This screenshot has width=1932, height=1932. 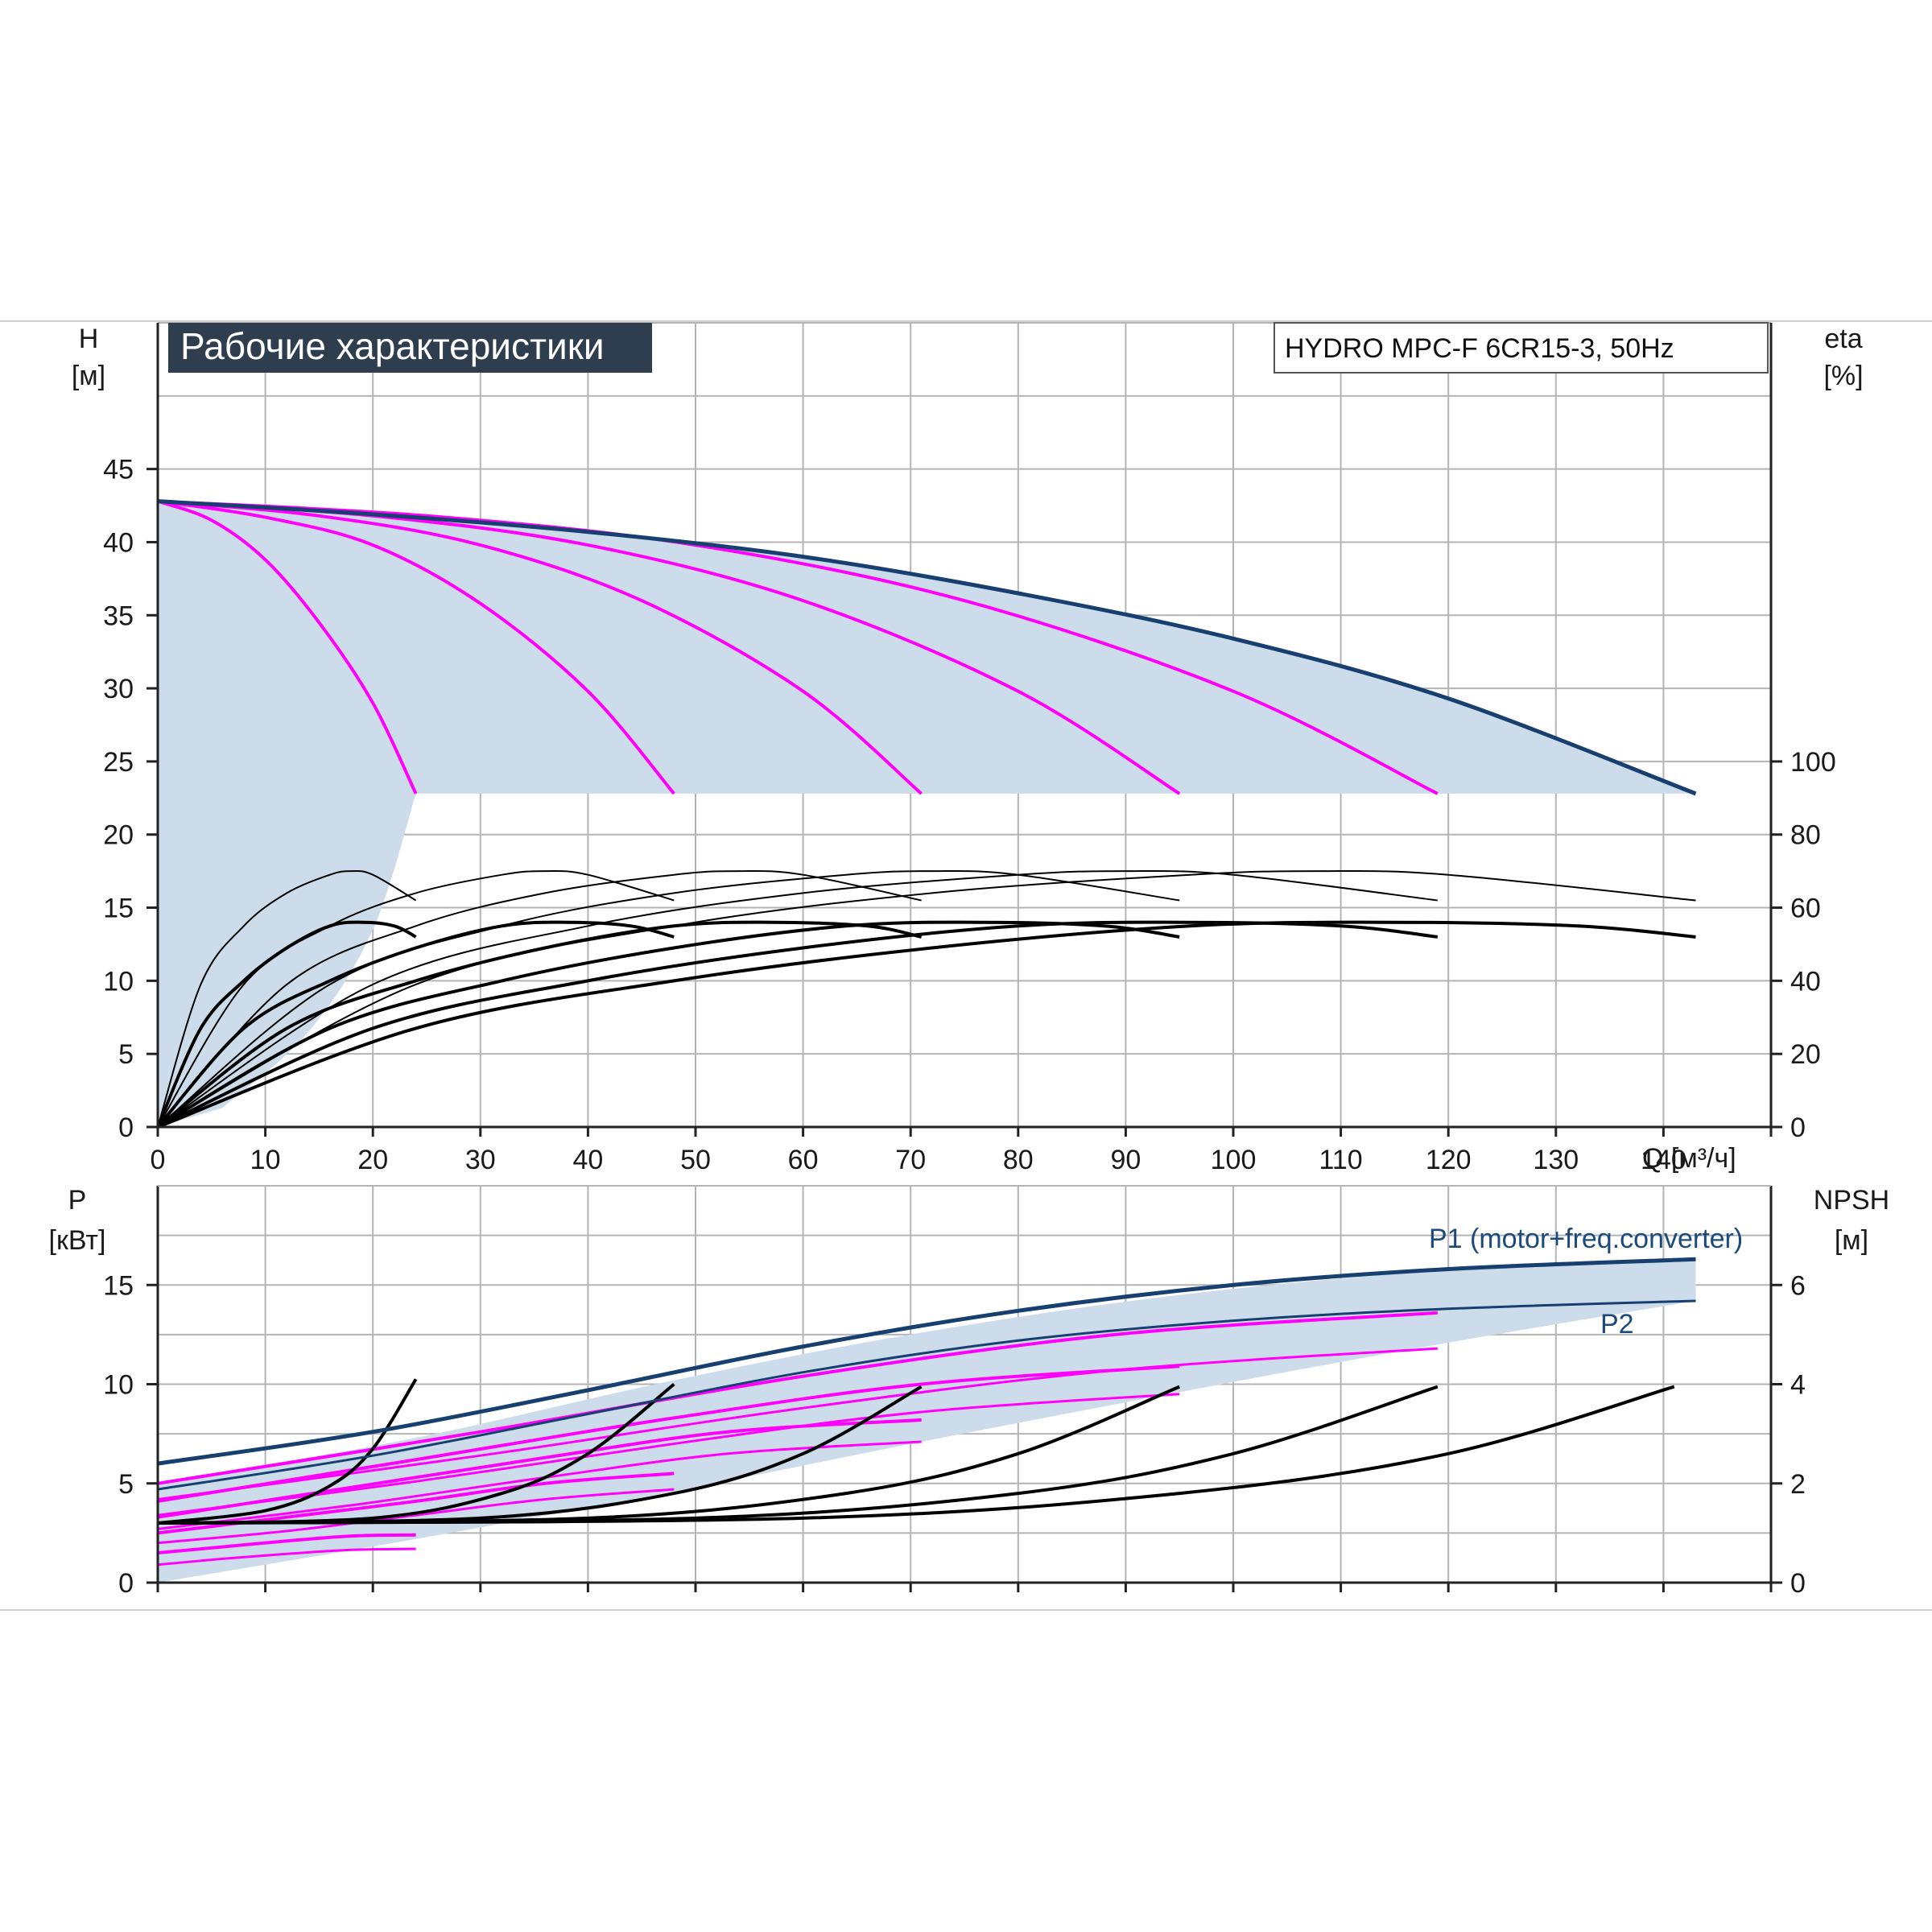 I want to click on title-banner, so click(x=410, y=348).